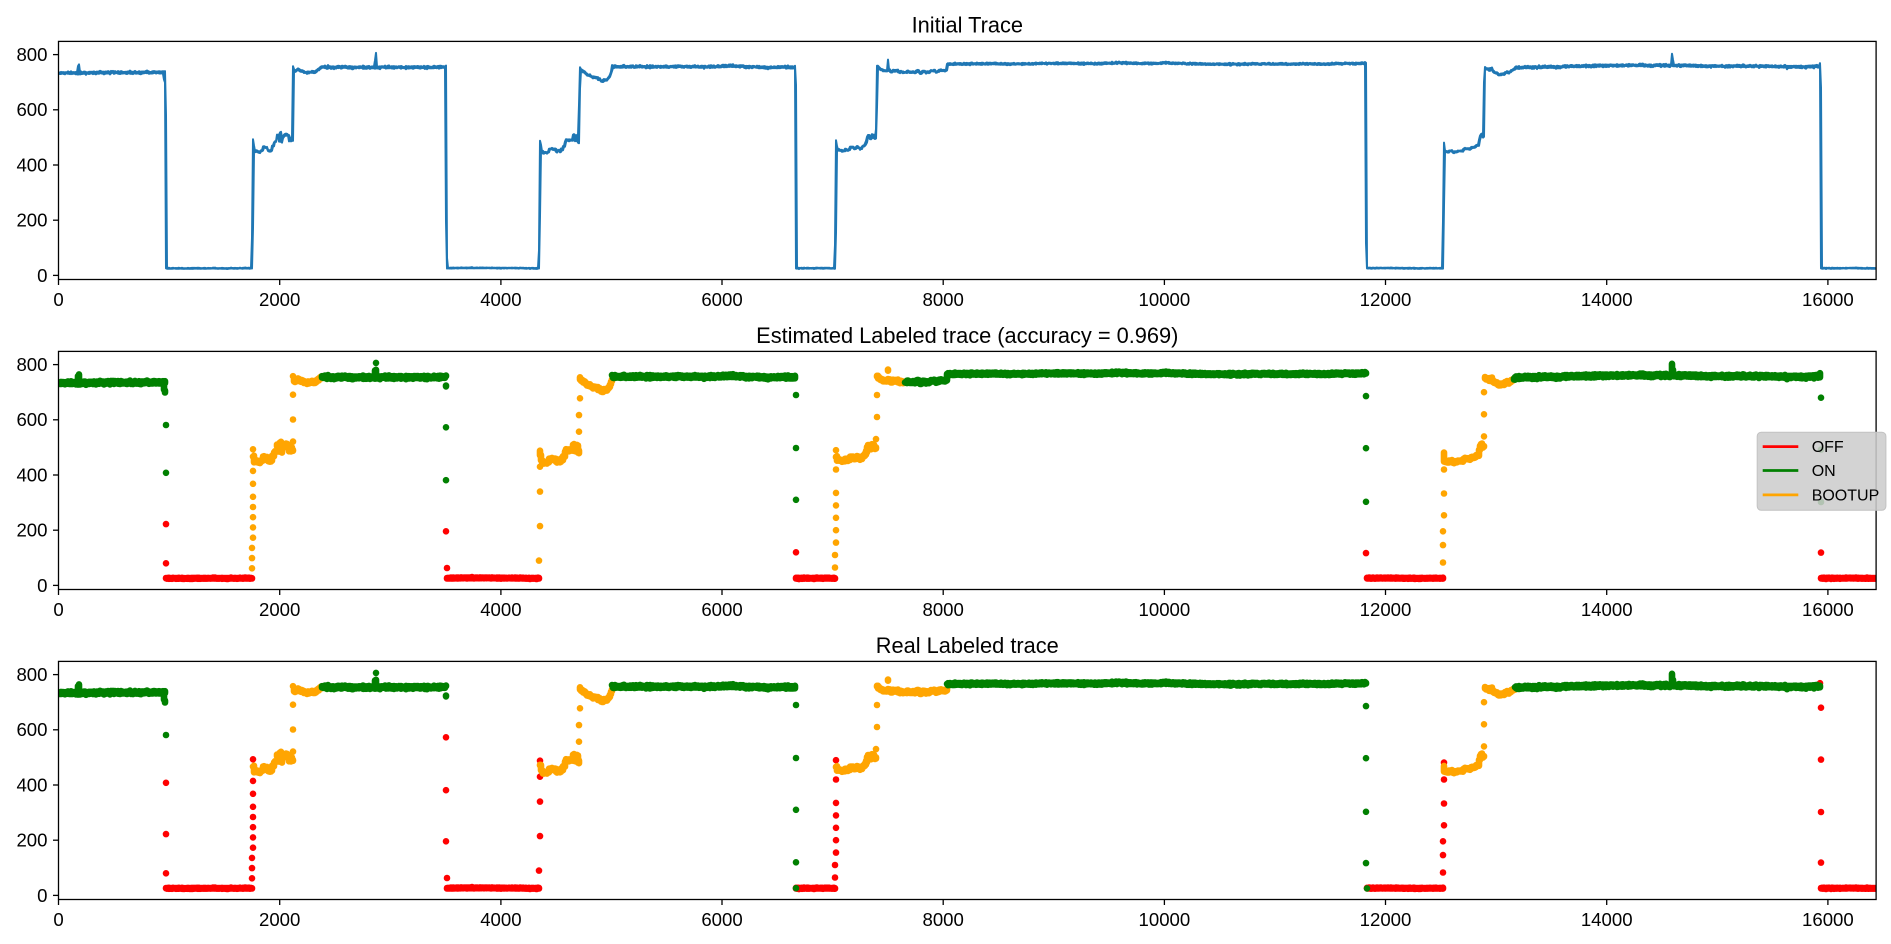 The image size is (1891, 944). What do you see at coordinates (1828, 447) in the screenshot?
I see `svg-text: OFF` at bounding box center [1828, 447].